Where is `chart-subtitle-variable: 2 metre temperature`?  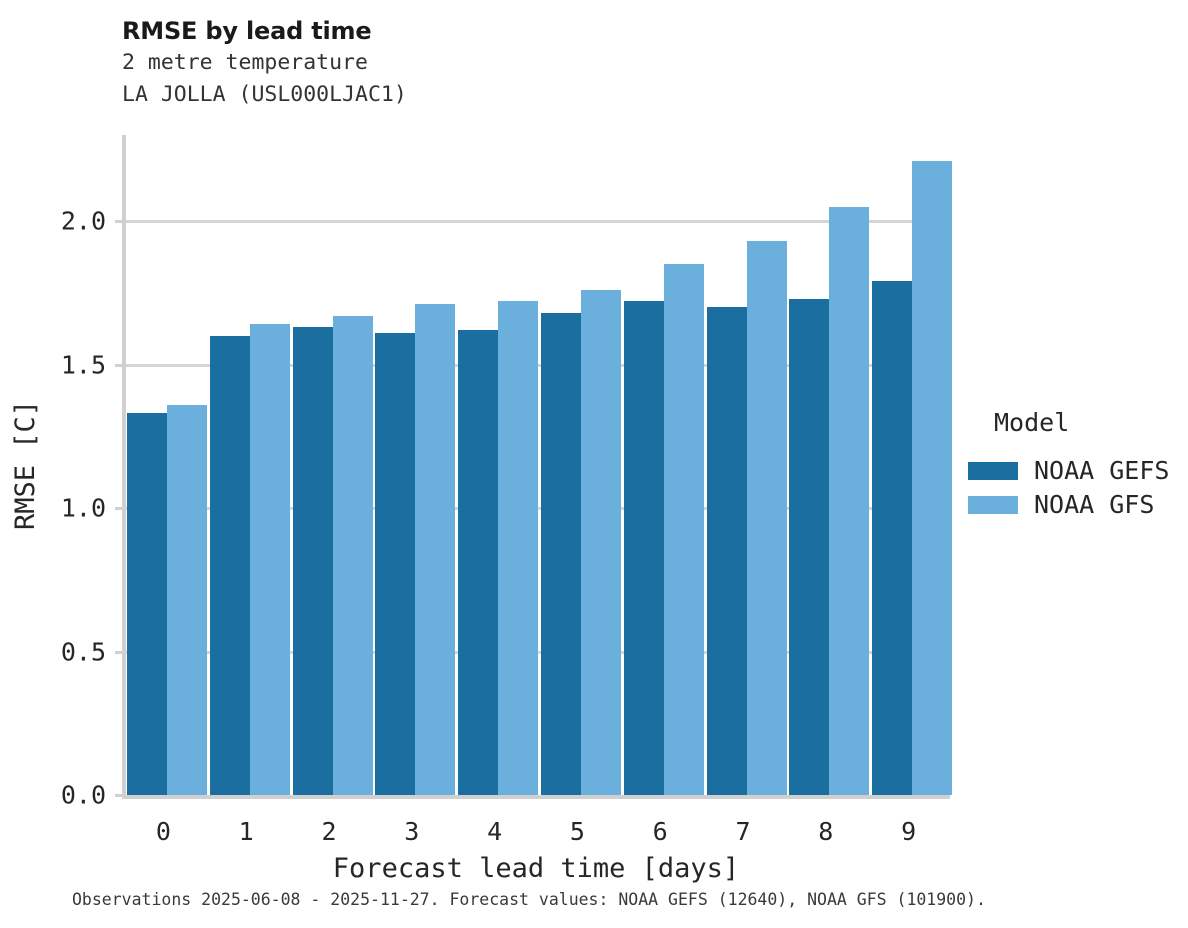
chart-subtitle-variable: 2 metre temperature is located at coordinates (245, 62).